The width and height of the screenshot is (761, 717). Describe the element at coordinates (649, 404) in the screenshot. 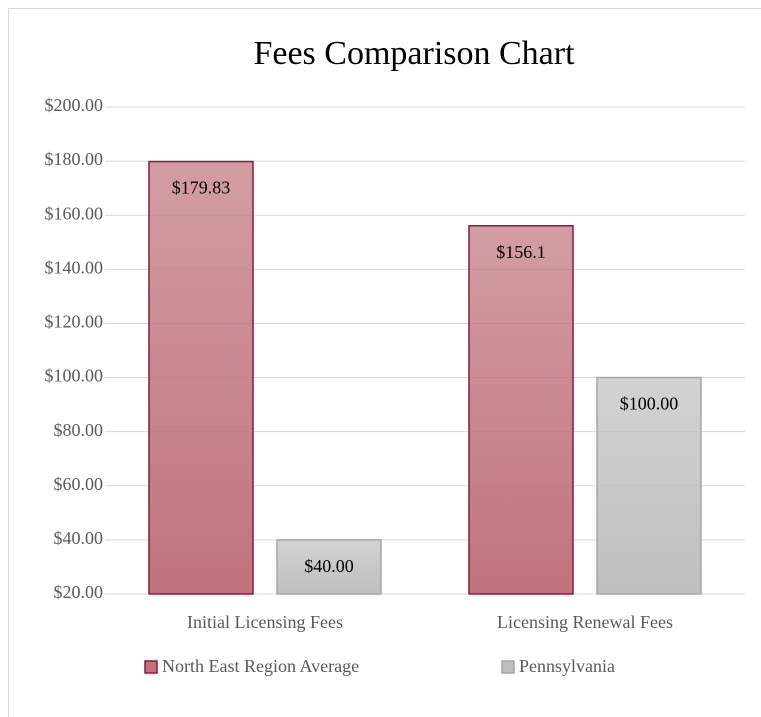

I see `data-label: $100.00` at that location.